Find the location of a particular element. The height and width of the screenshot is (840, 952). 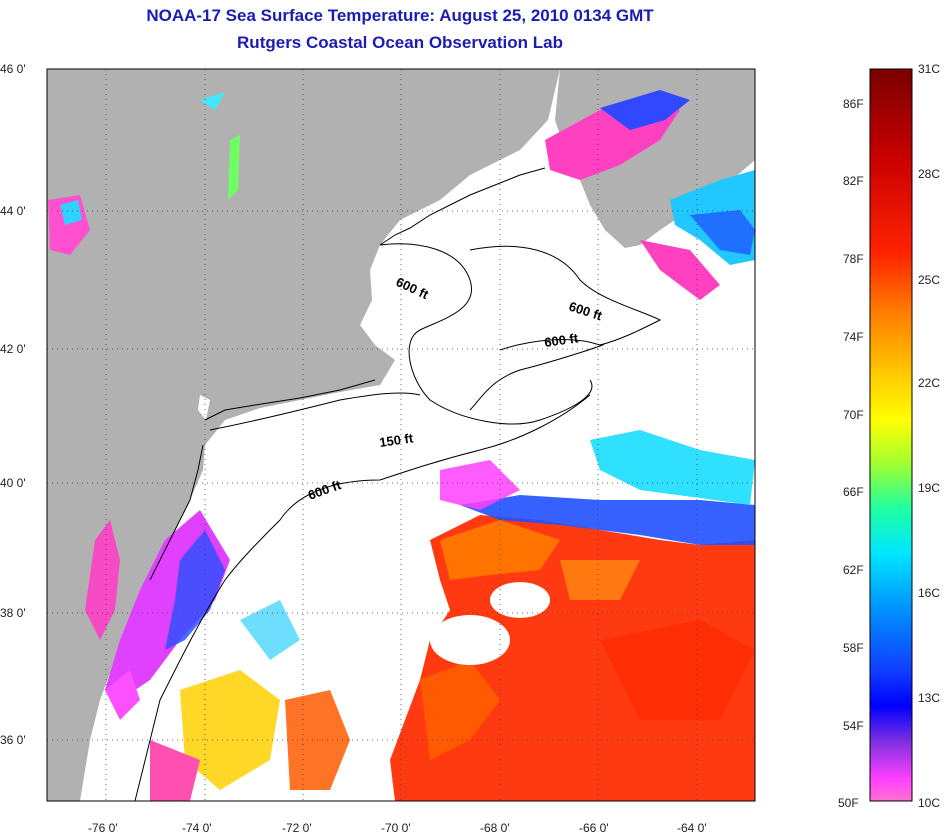

lat-tick-label: 46 0' is located at coordinates (13, 69).